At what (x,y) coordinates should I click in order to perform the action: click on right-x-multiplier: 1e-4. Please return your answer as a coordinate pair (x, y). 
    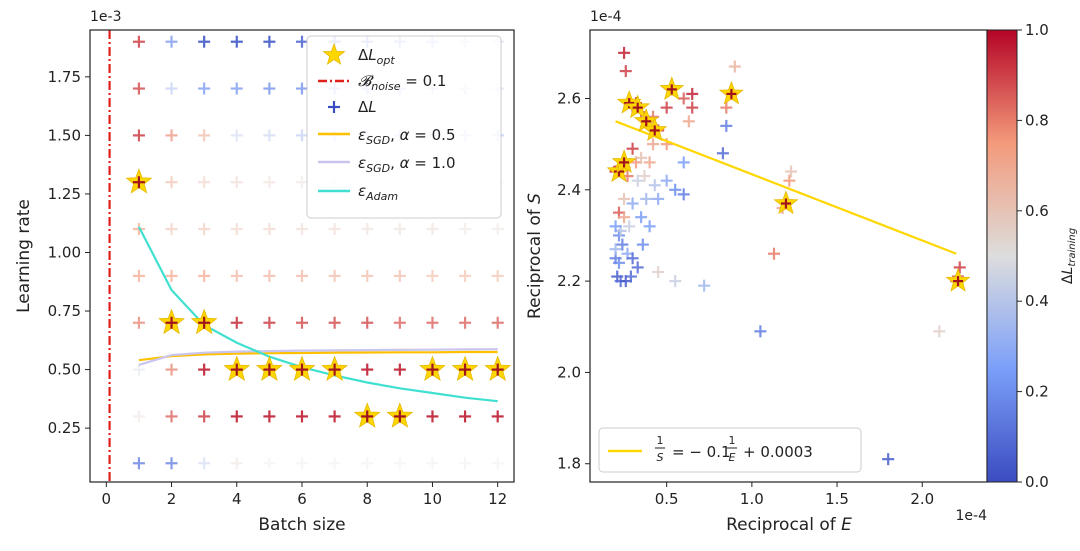
    Looking at the image, I should click on (972, 516).